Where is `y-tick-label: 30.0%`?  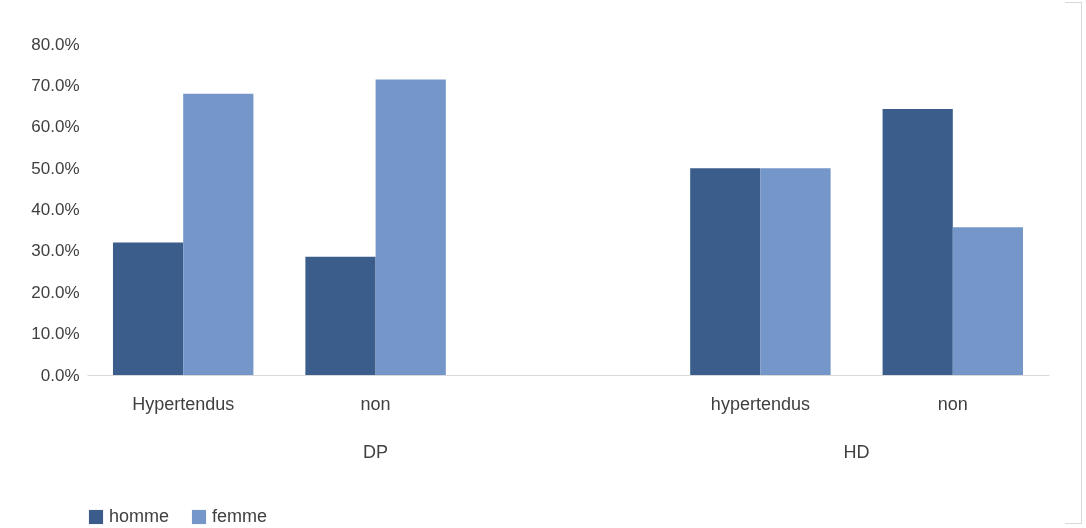 y-tick-label: 30.0% is located at coordinates (55, 251).